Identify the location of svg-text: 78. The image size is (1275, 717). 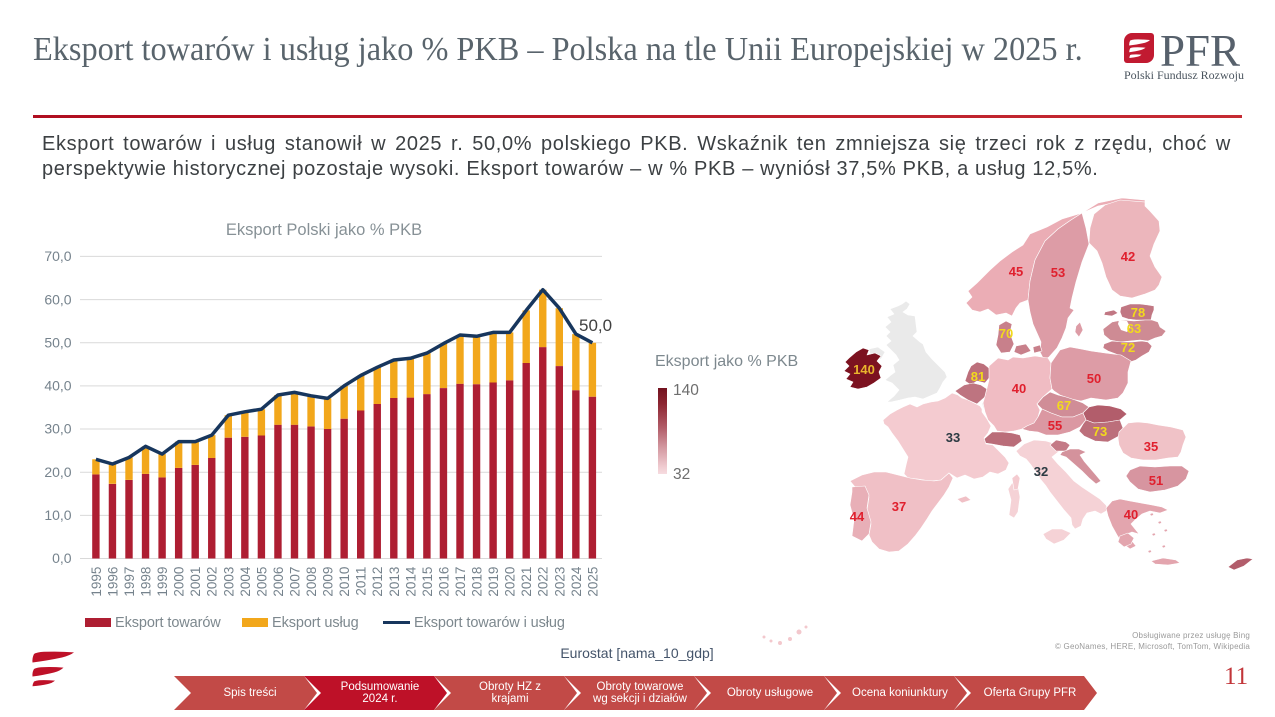
(1138, 312).